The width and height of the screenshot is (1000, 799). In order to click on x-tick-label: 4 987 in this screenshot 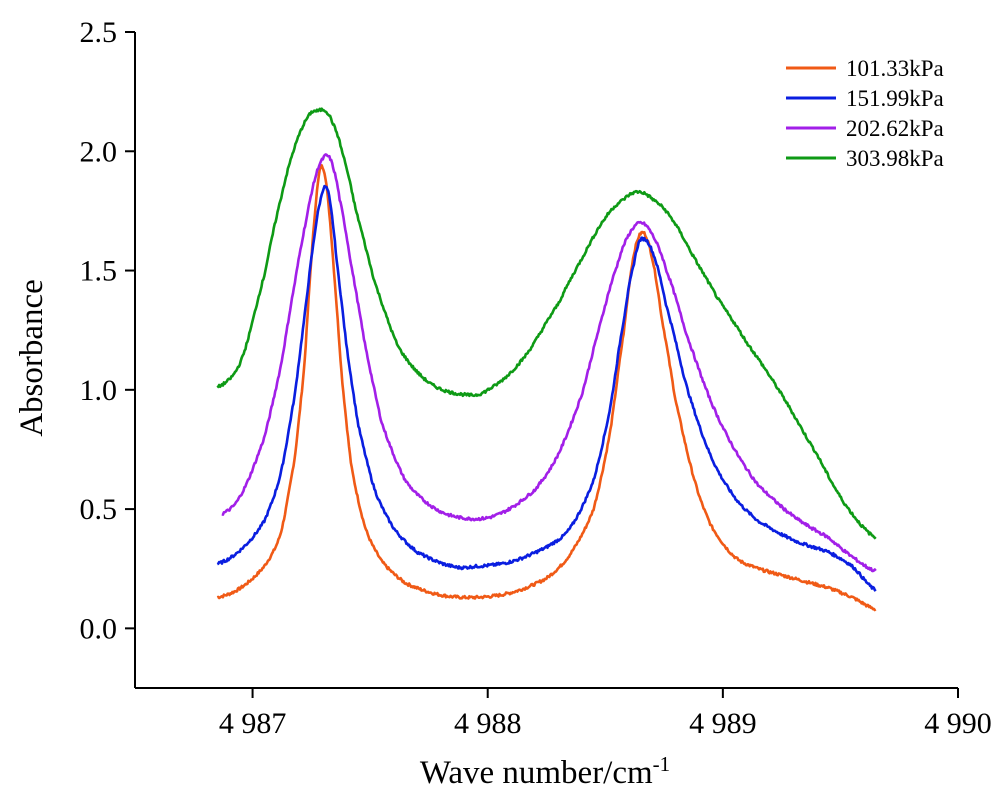, I will do `click(253, 723)`.